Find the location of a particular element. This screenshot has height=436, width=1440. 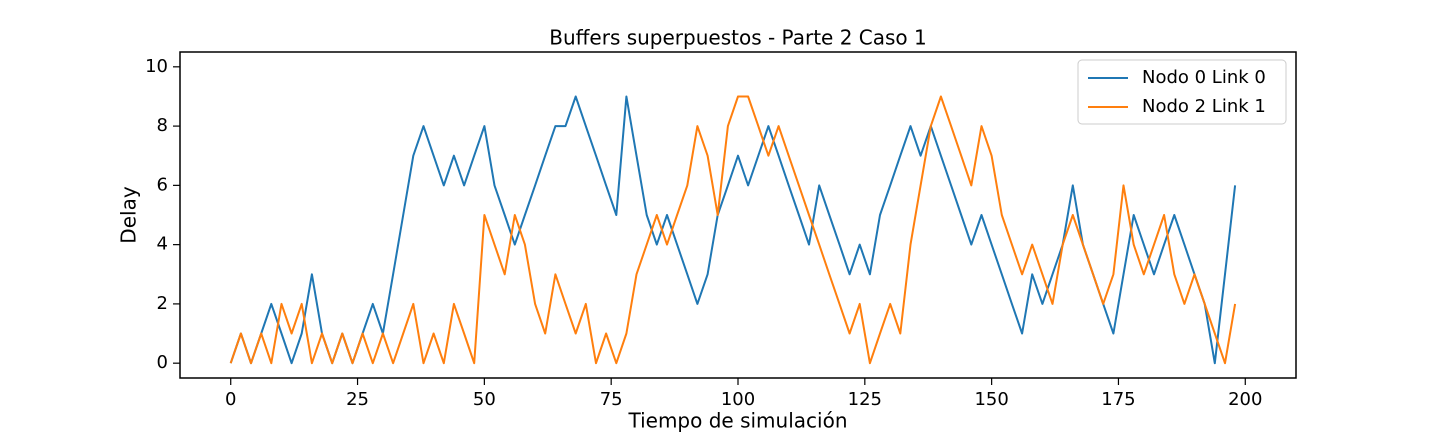

x-axis-label: Tiempo de simulación is located at coordinates (737, 421).